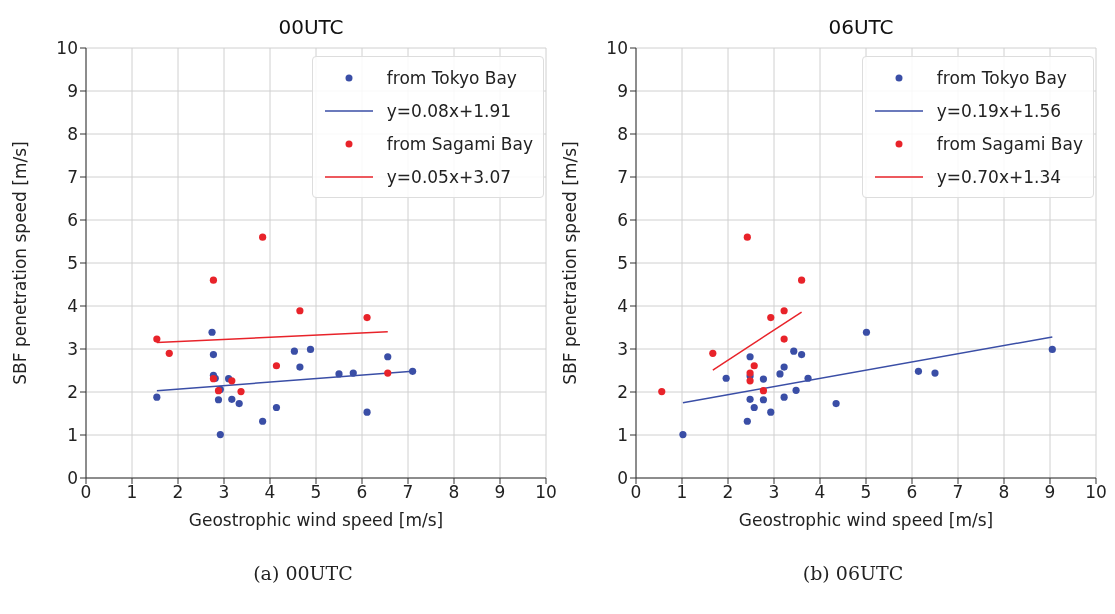 The width and height of the screenshot is (1115, 614). What do you see at coordinates (570, 263) in the screenshot?
I see `y-axis-title: SBF penetration speed [m/s]` at bounding box center [570, 263].